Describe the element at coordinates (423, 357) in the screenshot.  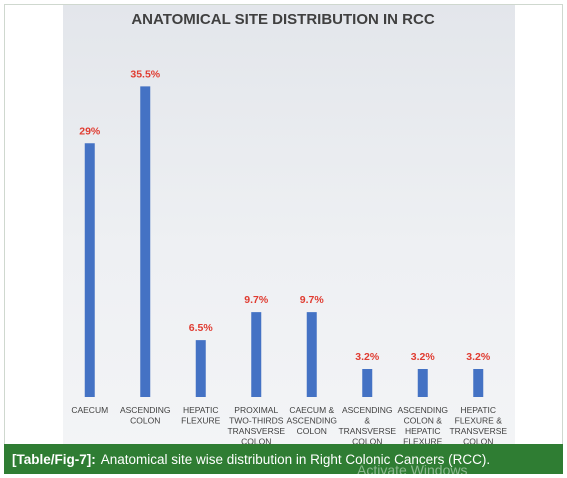
I see `data-label-6: 3.2%` at that location.